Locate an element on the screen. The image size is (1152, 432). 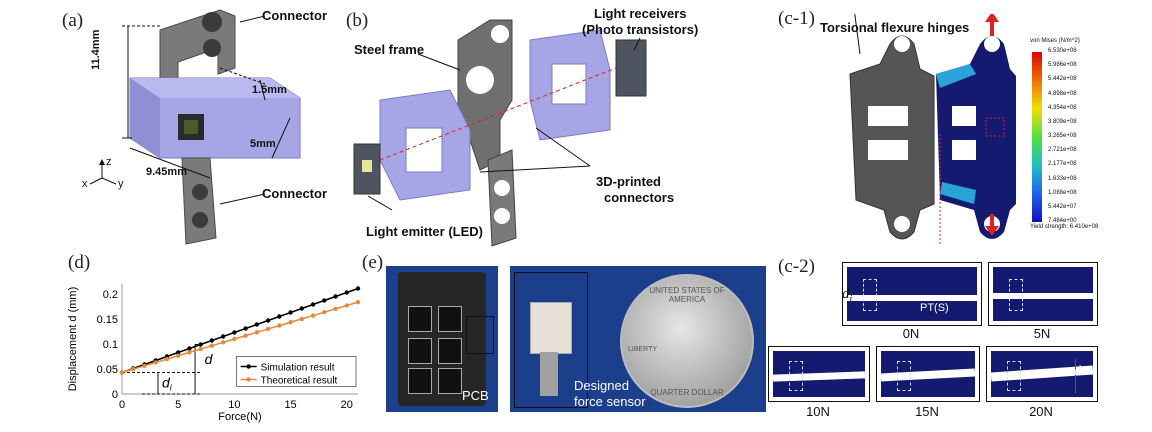
legend-tick-label: 4.354e+08 is located at coordinates (1062, 107).